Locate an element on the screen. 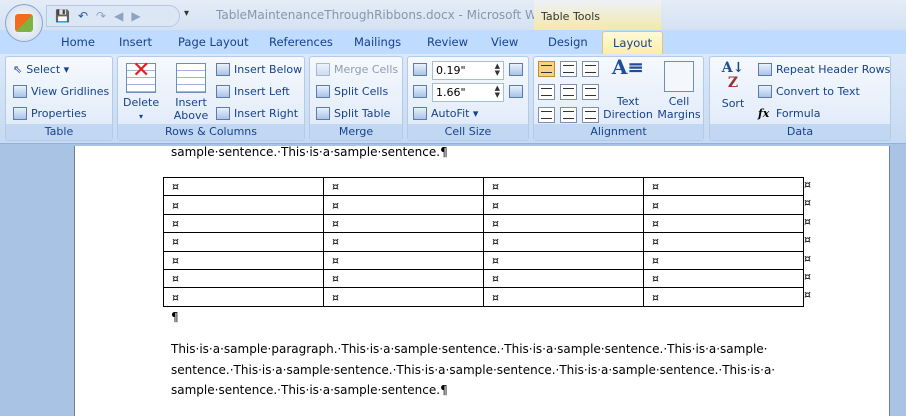  tab-page-layout: Page Layout is located at coordinates (213, 42).